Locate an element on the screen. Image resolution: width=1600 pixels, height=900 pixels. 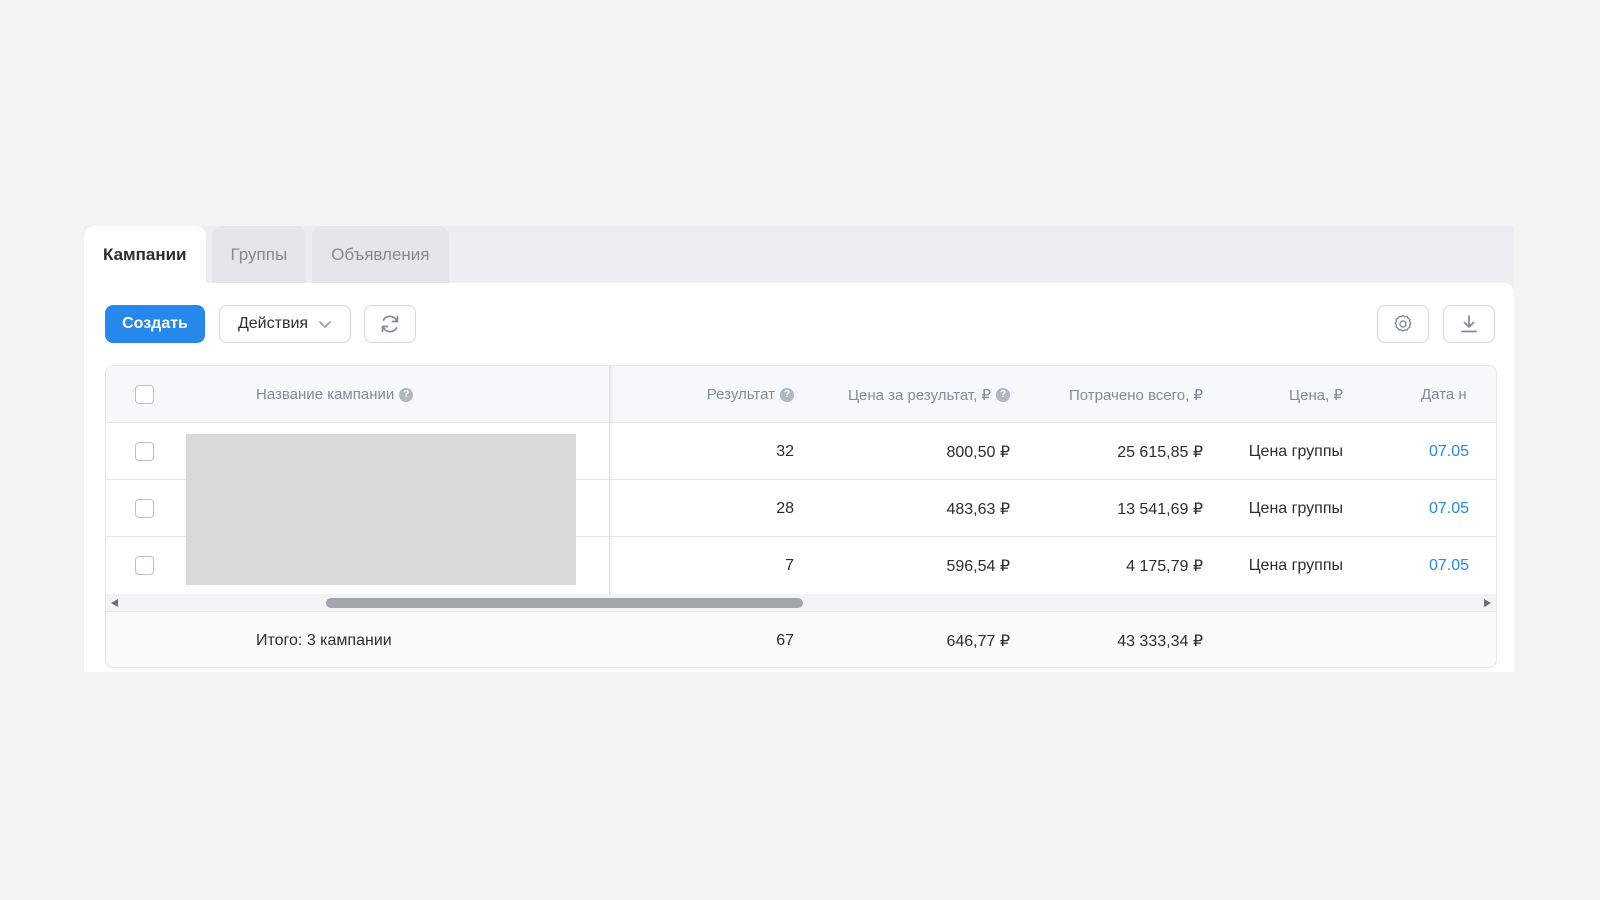
actions-dropdown: Действия is located at coordinates (285, 324).